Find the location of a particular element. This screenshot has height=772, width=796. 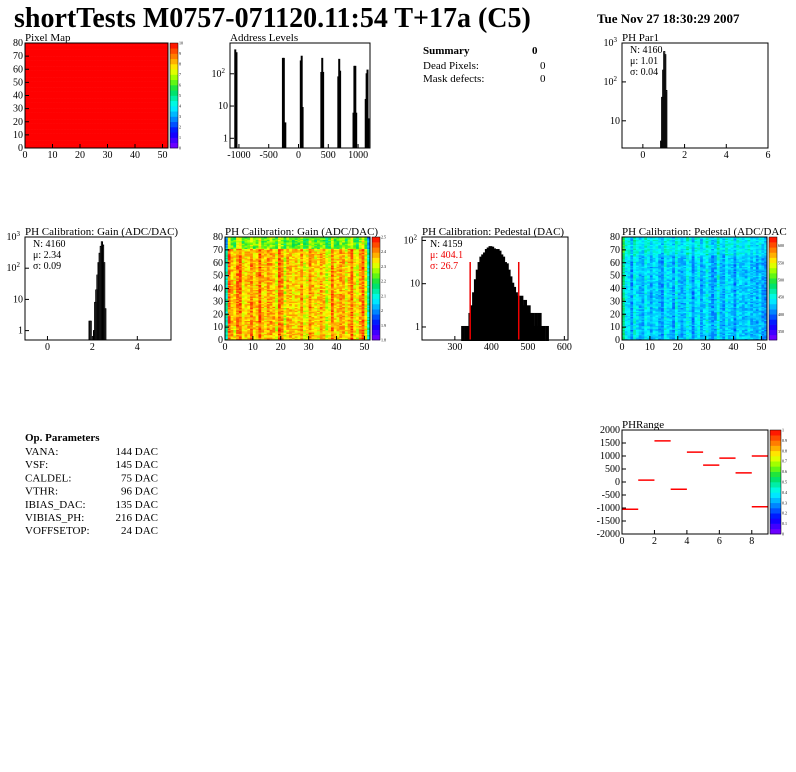

stat-sigma: σ: 0.09 is located at coordinates (47, 266).